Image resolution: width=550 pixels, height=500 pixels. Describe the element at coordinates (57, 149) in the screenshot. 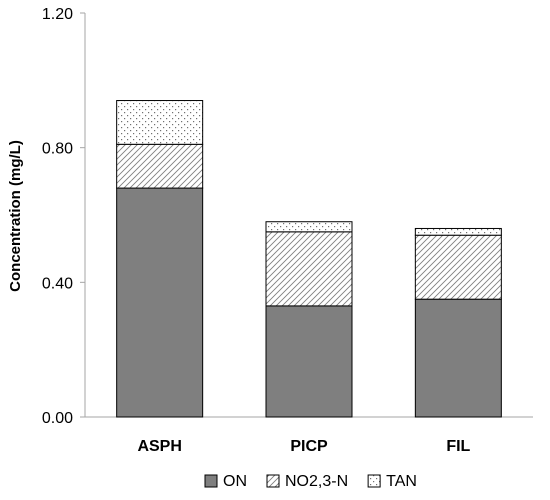

I see `y-tick-label: 0.80` at that location.